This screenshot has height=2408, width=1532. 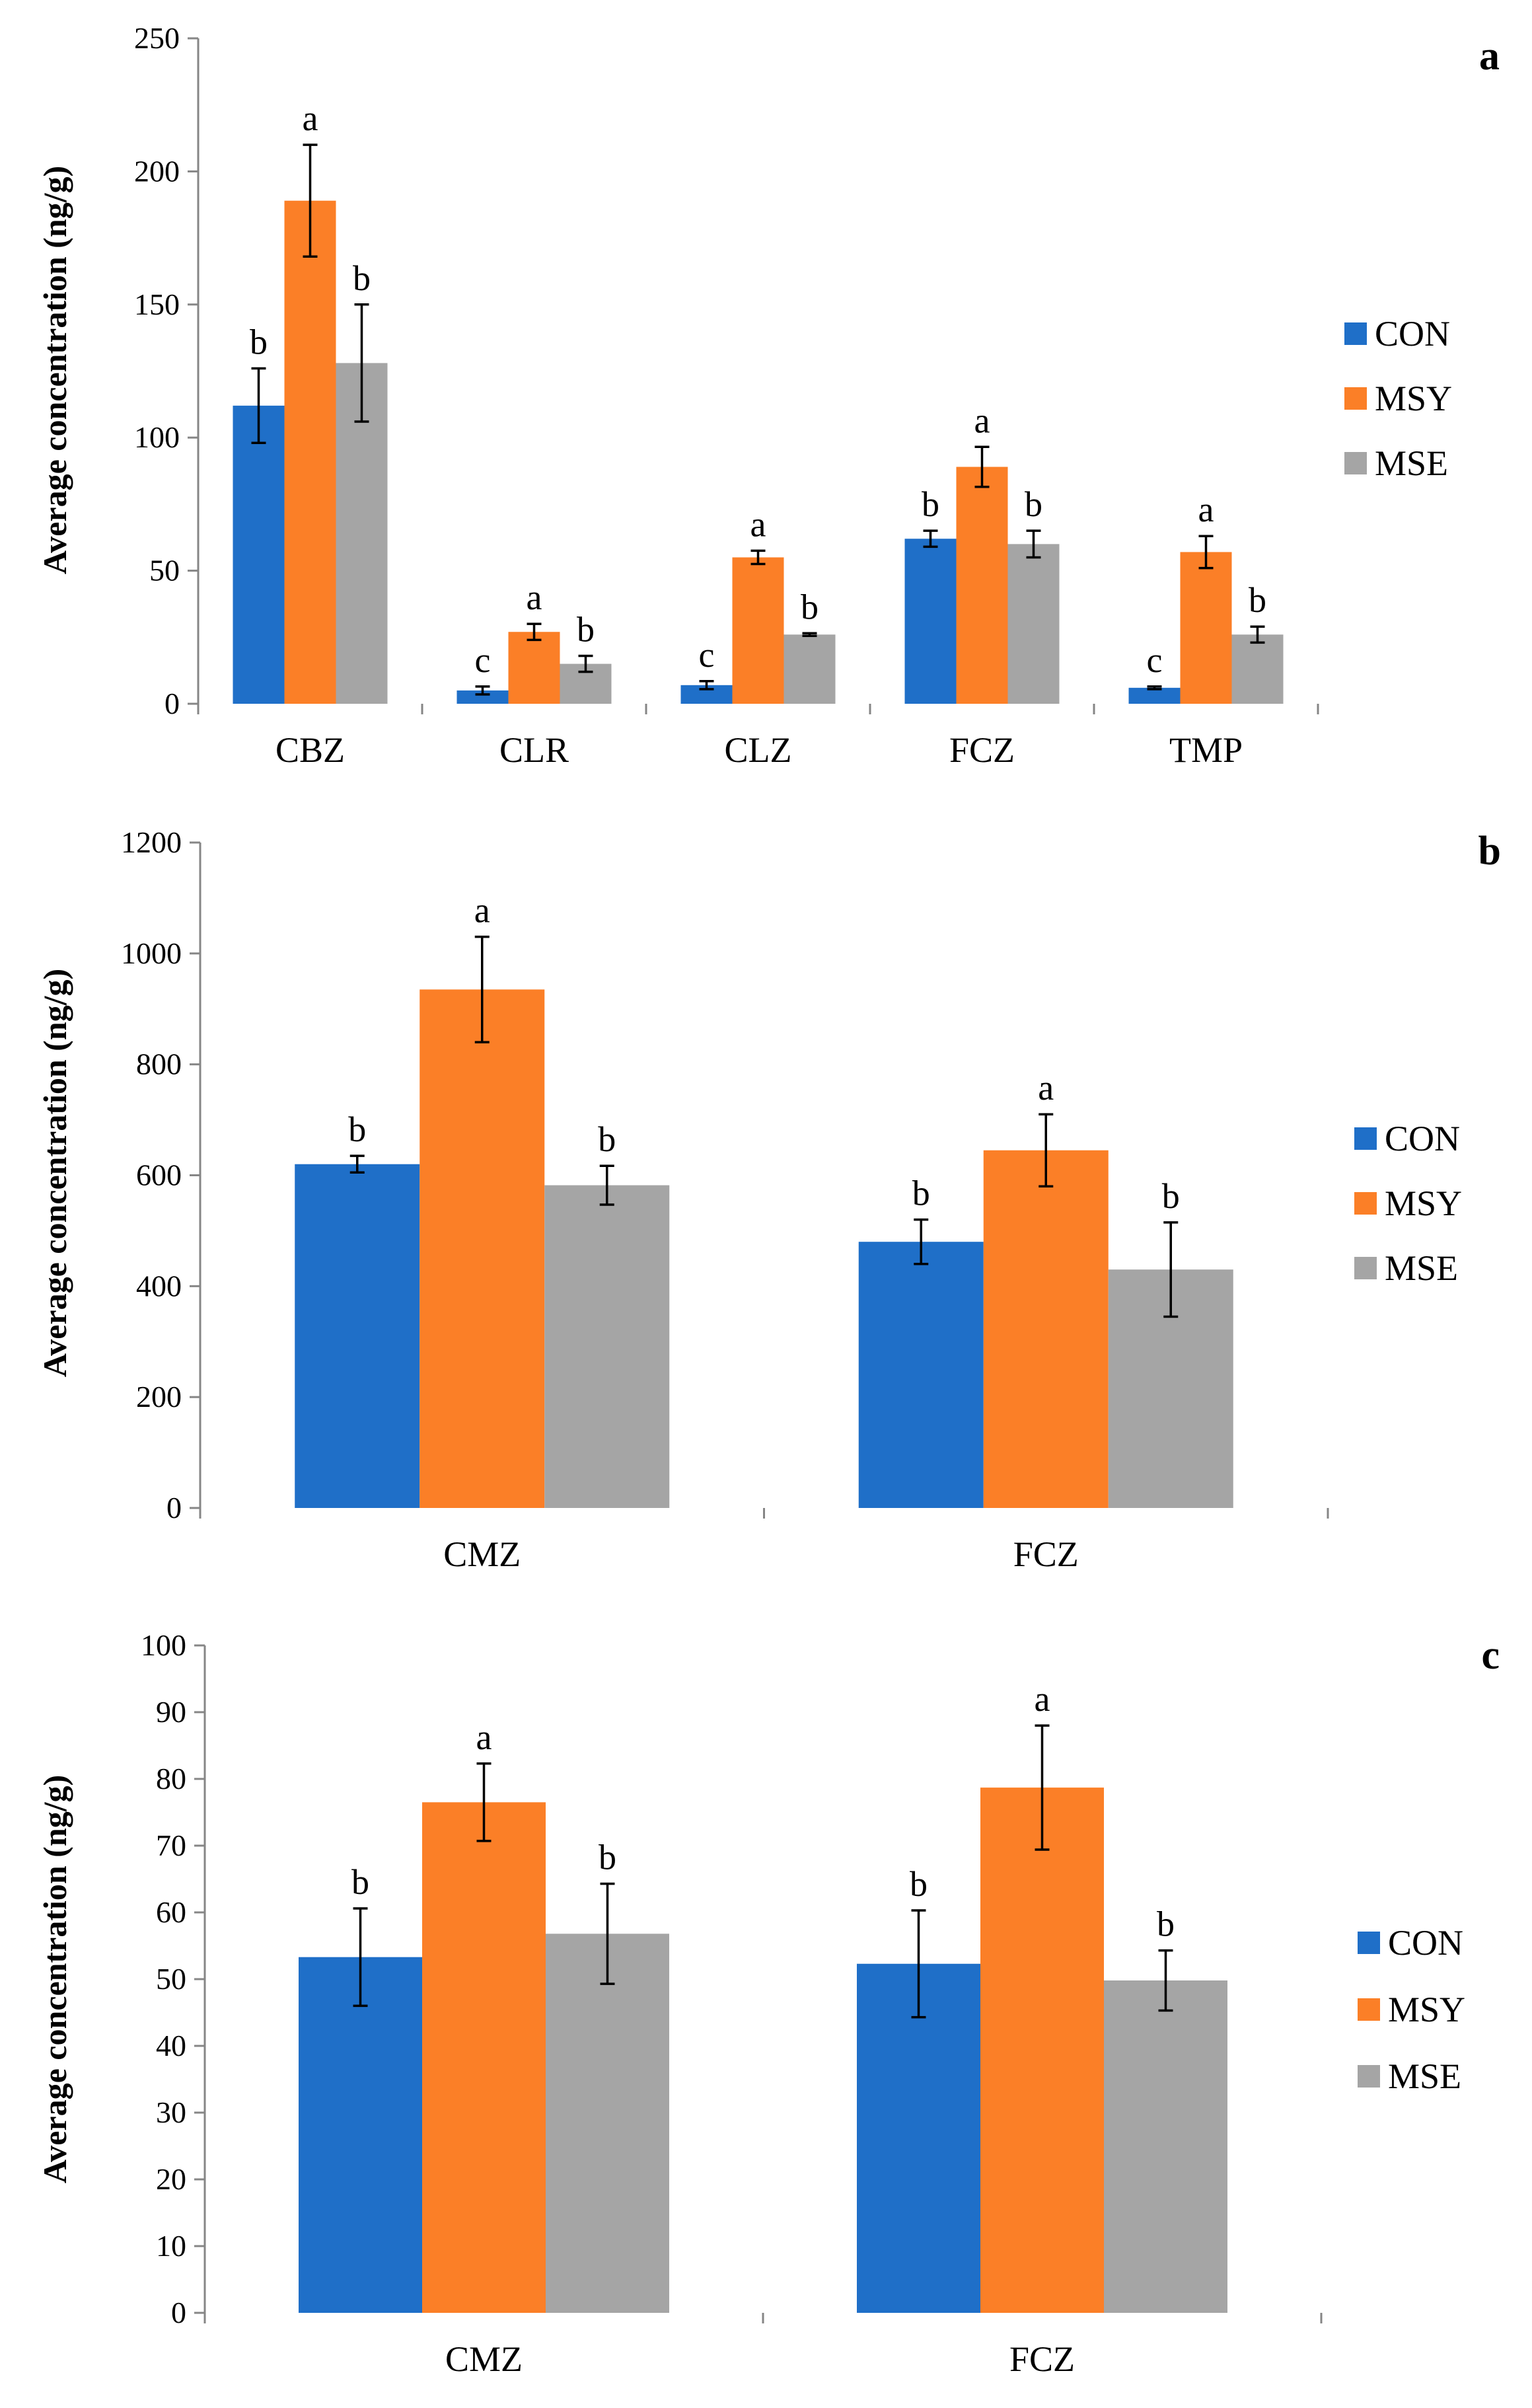 I want to click on y-tick-label: 10, so click(x=171, y=2246).